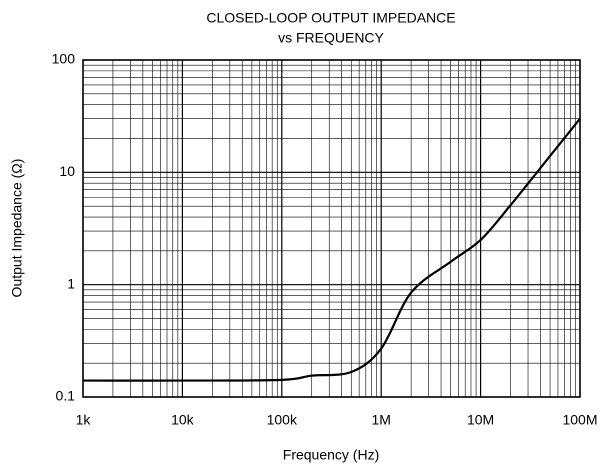 Image resolution: width=603 pixels, height=470 pixels. Describe the element at coordinates (380, 420) in the screenshot. I see `x-tick-label: 1M` at that location.